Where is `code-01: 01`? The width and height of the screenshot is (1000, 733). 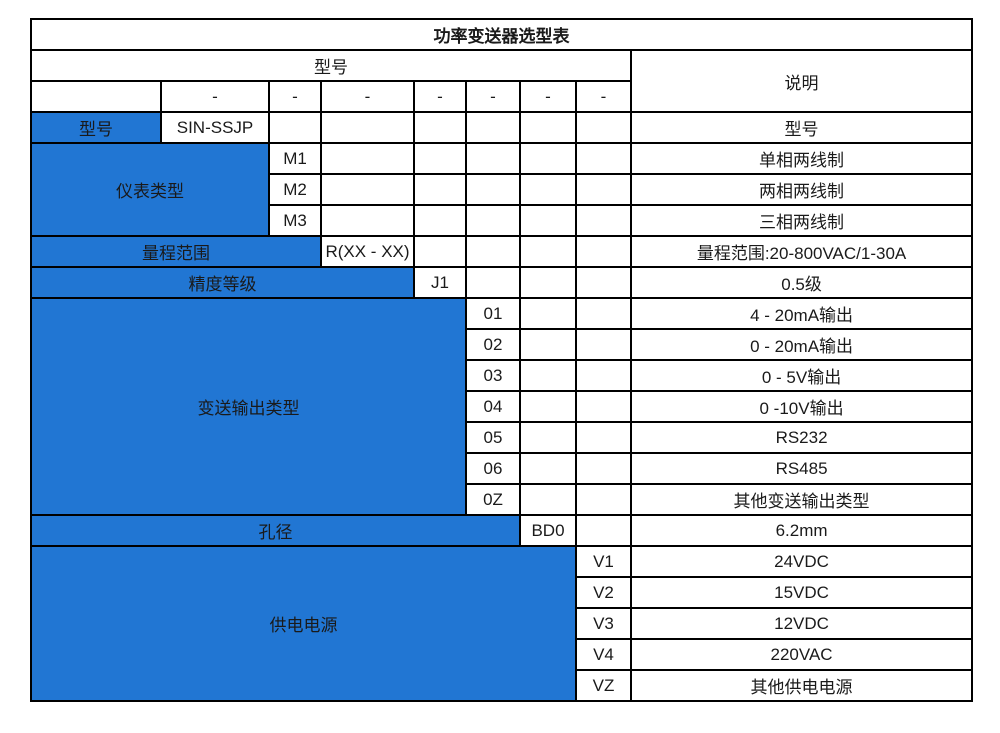 code-01: 01 is located at coordinates (493, 313).